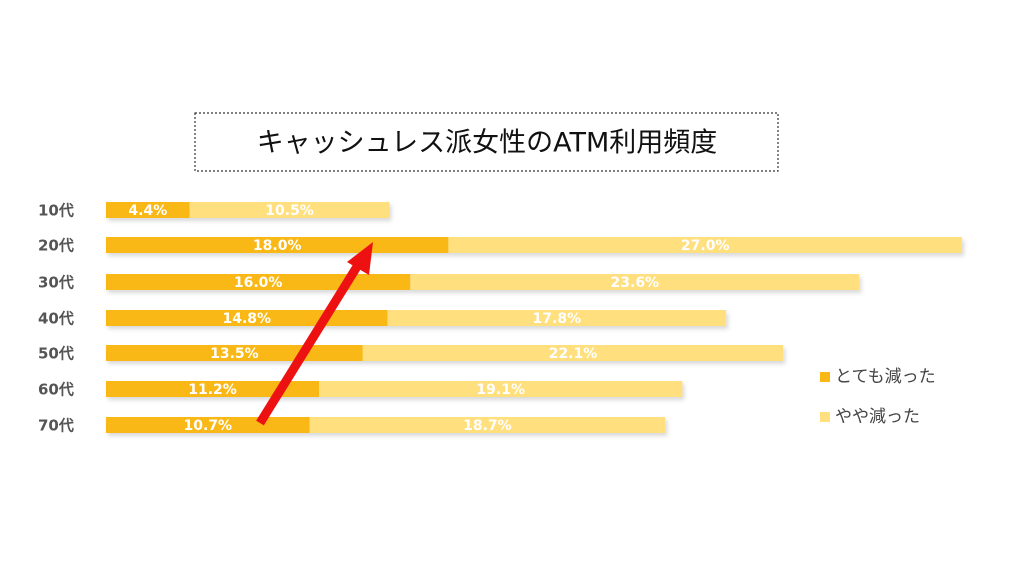 The image size is (1024, 576). What do you see at coordinates (207, 426) in the screenshot?
I see `value-label: 10.7%` at bounding box center [207, 426].